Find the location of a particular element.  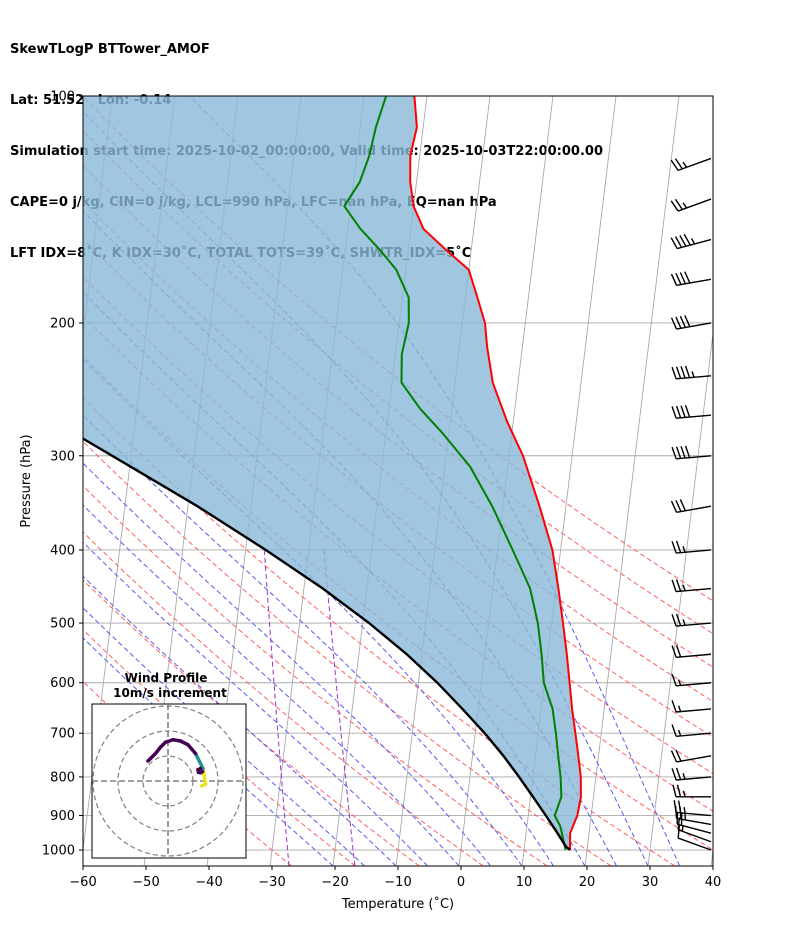

y-tick-label: 400 is located at coordinates (62, 550).